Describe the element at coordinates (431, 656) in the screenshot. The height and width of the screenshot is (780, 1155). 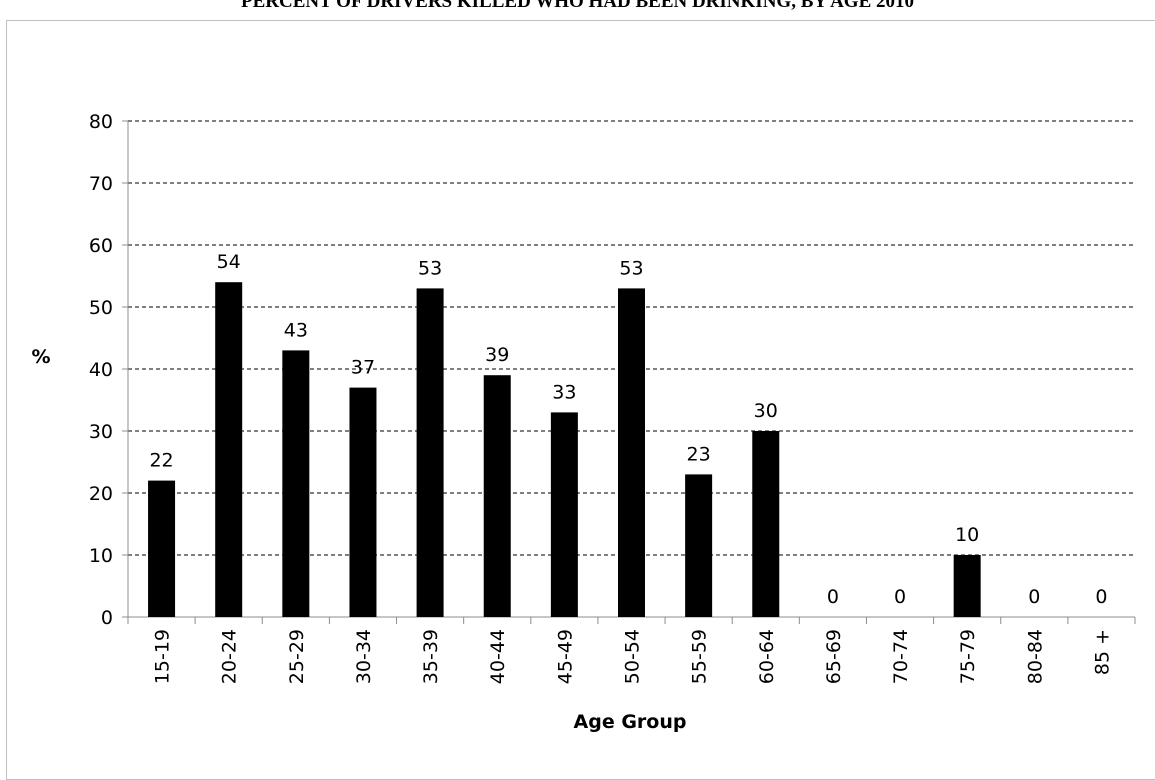
I see `x-tick-label: 35-39` at that location.